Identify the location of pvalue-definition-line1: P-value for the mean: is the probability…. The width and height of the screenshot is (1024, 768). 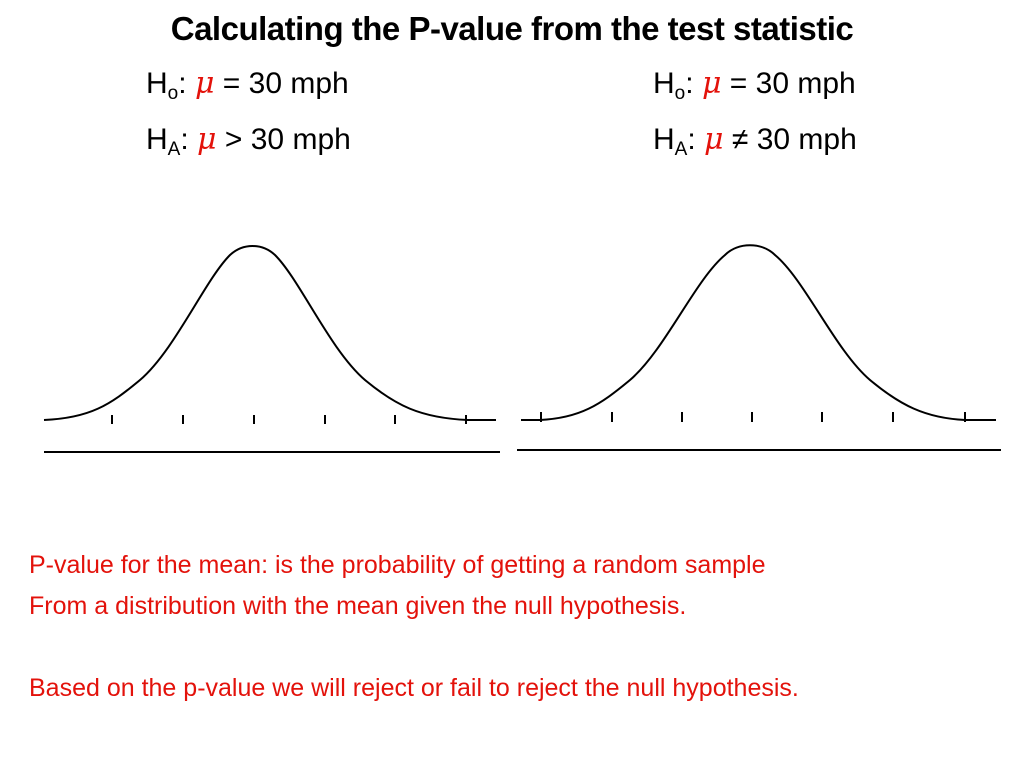
(397, 565).